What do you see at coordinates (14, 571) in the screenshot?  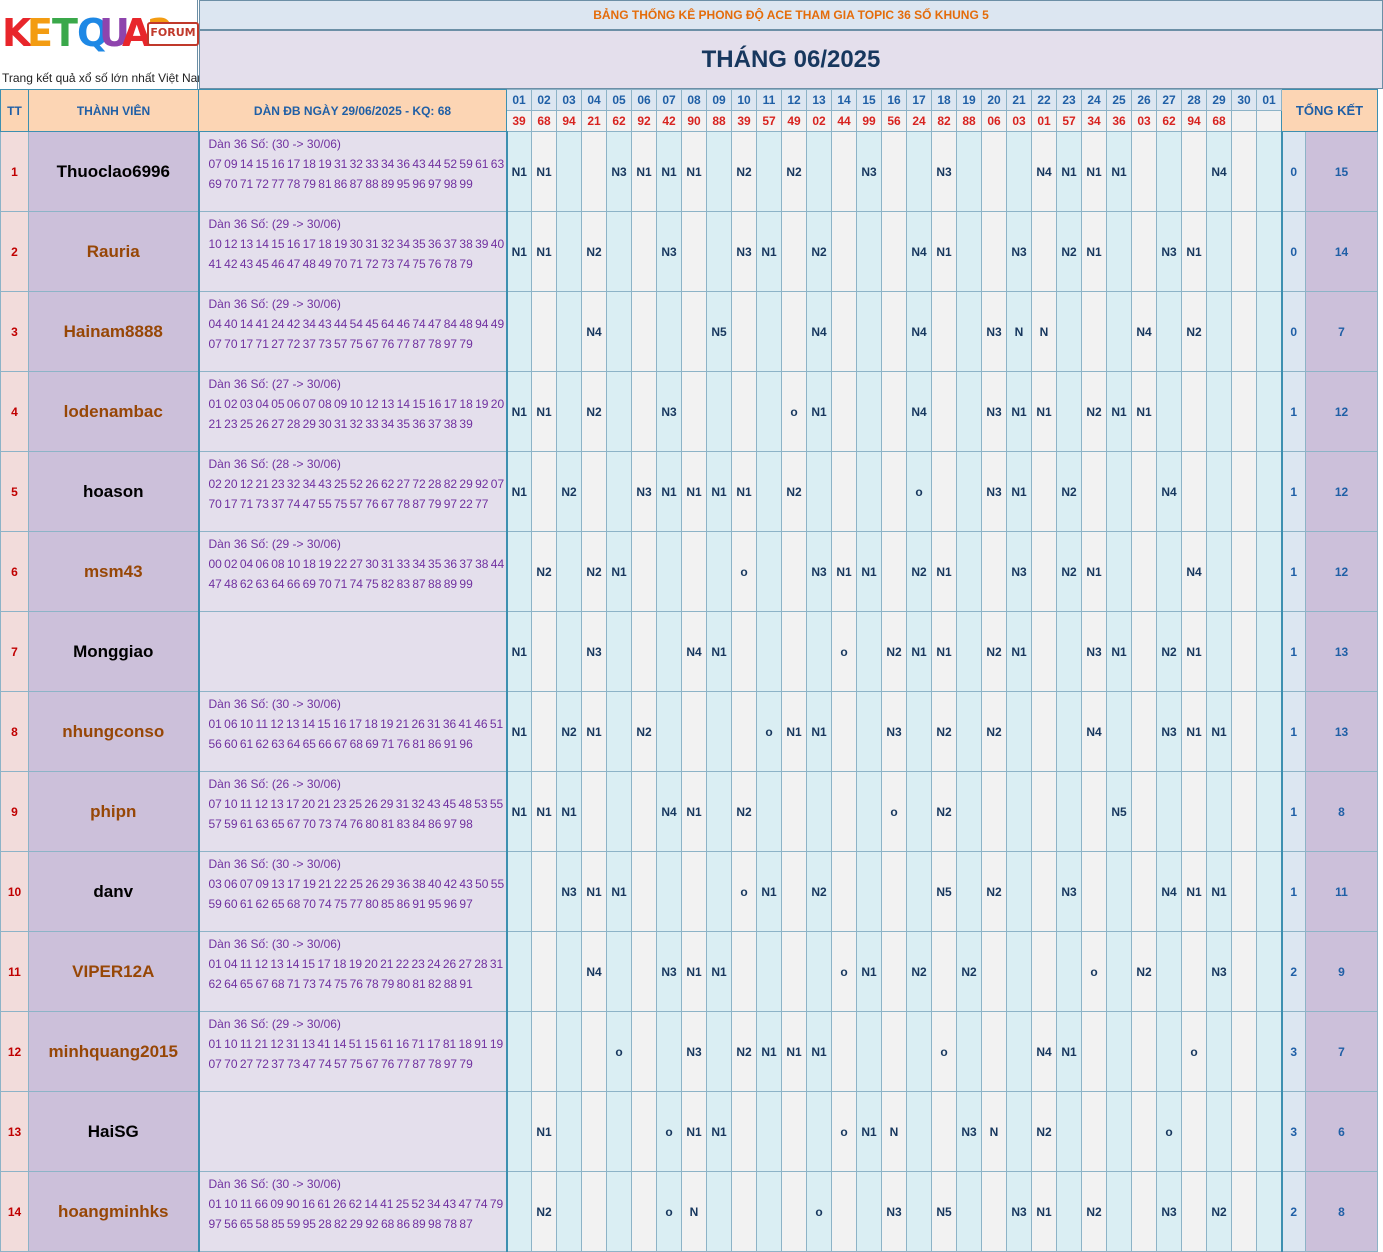 I see `row-number: 6` at bounding box center [14, 571].